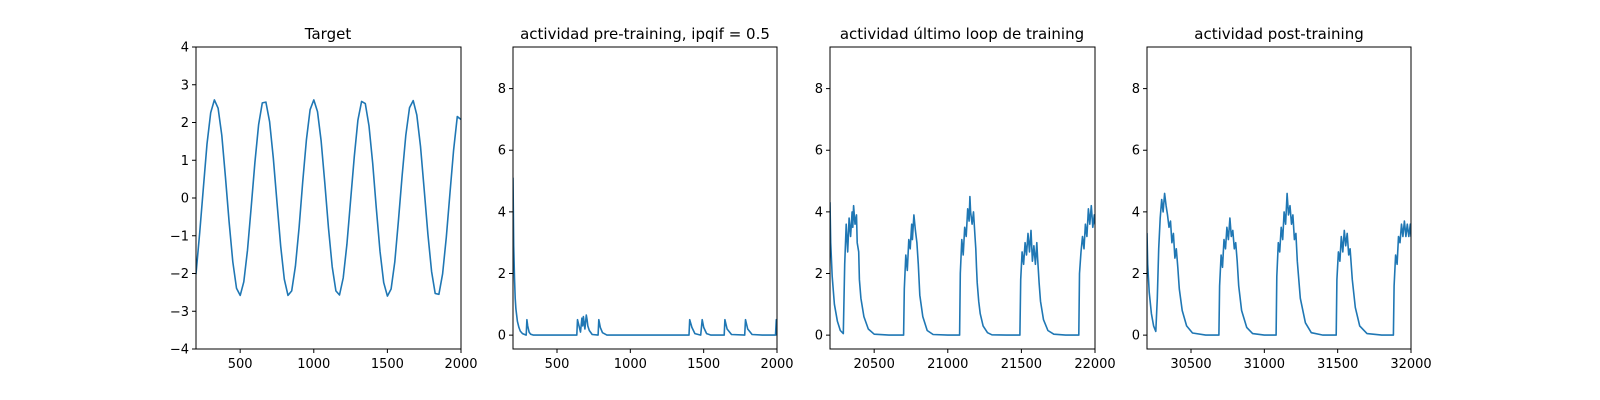 The height and width of the screenshot is (400, 1600). Describe the element at coordinates (1337, 364) in the screenshot. I see `x-tick-label: 31500` at that location.